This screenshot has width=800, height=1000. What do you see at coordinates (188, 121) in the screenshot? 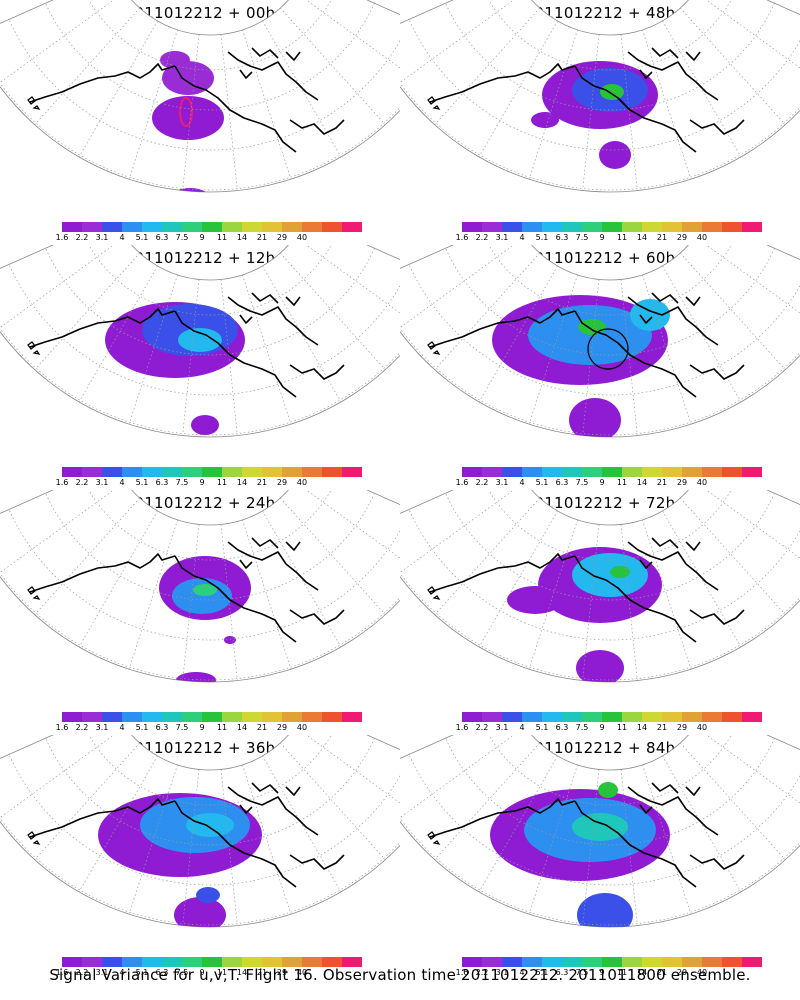
I see `variance-field` at bounding box center [188, 121].